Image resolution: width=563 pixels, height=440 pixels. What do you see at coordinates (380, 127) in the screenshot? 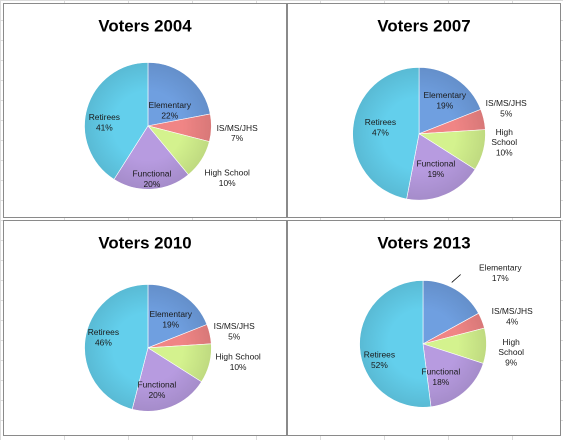
I see `slice-label-retirees: Retirees 47%` at bounding box center [380, 127].